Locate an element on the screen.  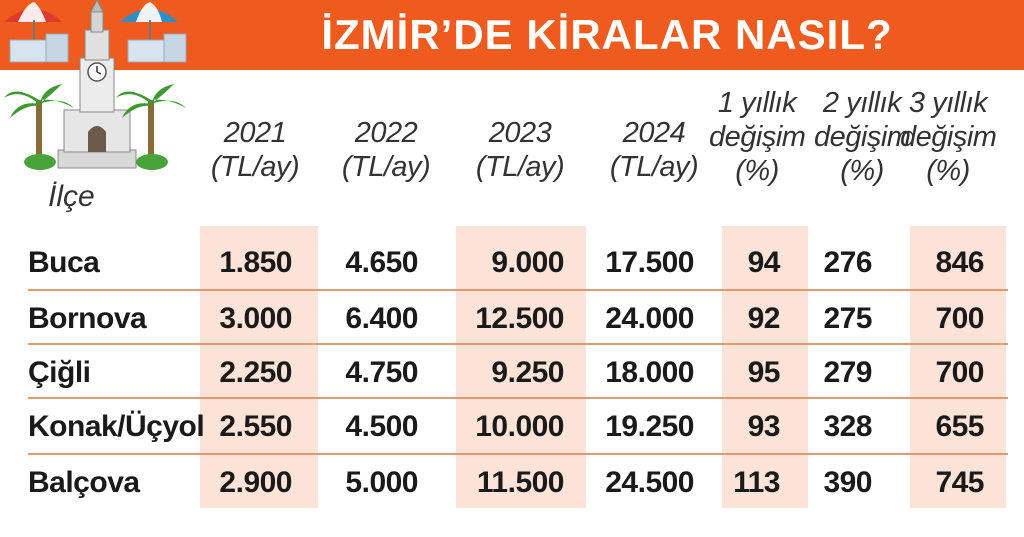
column-header-line: 2021 is located at coordinates (255, 133).